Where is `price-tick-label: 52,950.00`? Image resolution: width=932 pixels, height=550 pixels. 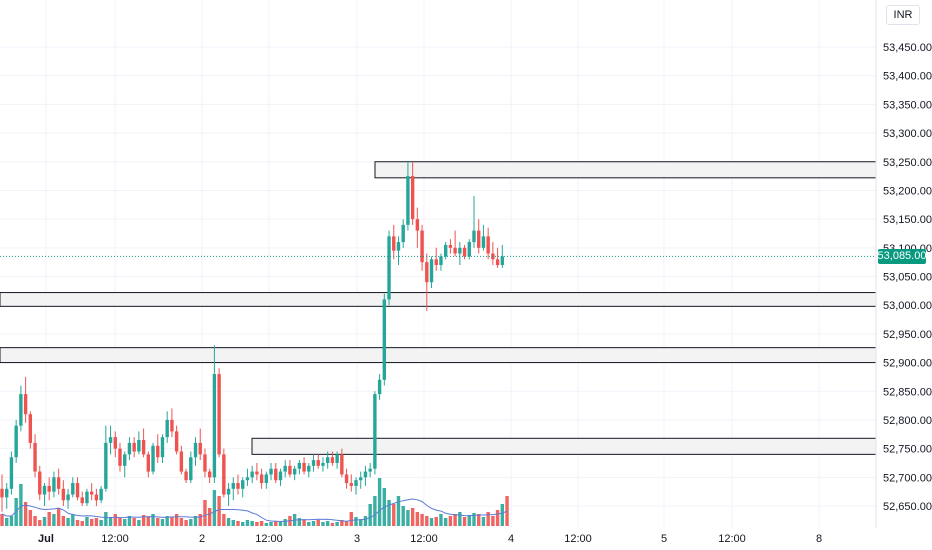
price-tick-label: 52,950.00 is located at coordinates (907, 335).